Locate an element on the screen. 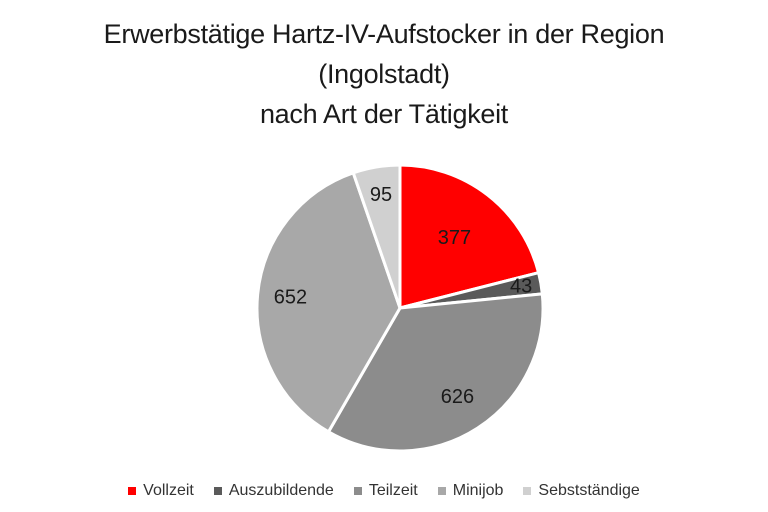 The image size is (768, 512). legend-item-auszubildende: Auszubildende is located at coordinates (273, 491).